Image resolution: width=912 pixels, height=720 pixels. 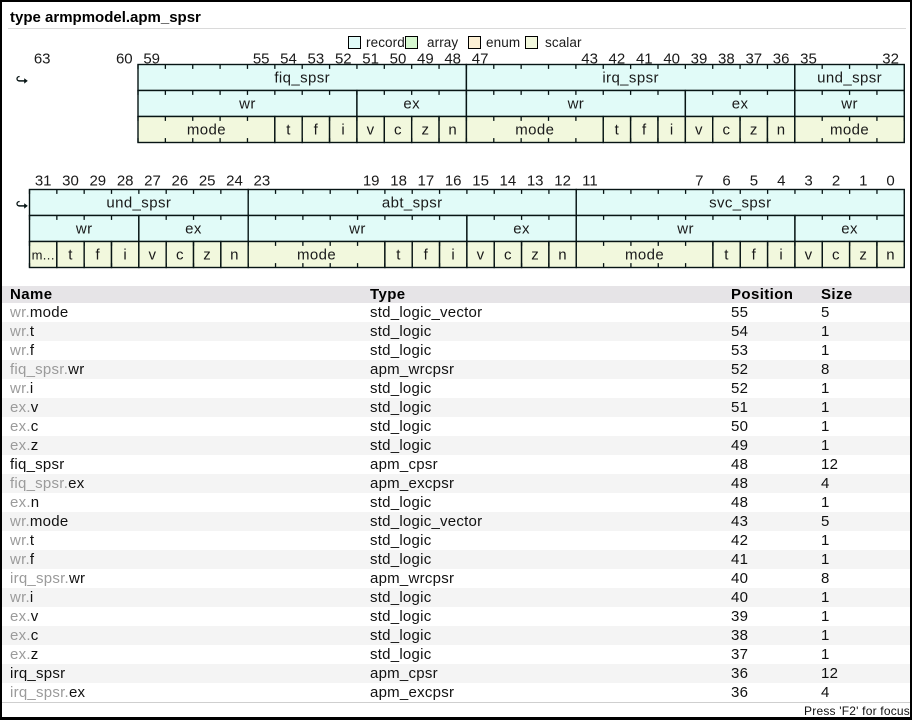 What do you see at coordinates (699, 58) in the screenshot?
I see `svg-text: 39` at bounding box center [699, 58].